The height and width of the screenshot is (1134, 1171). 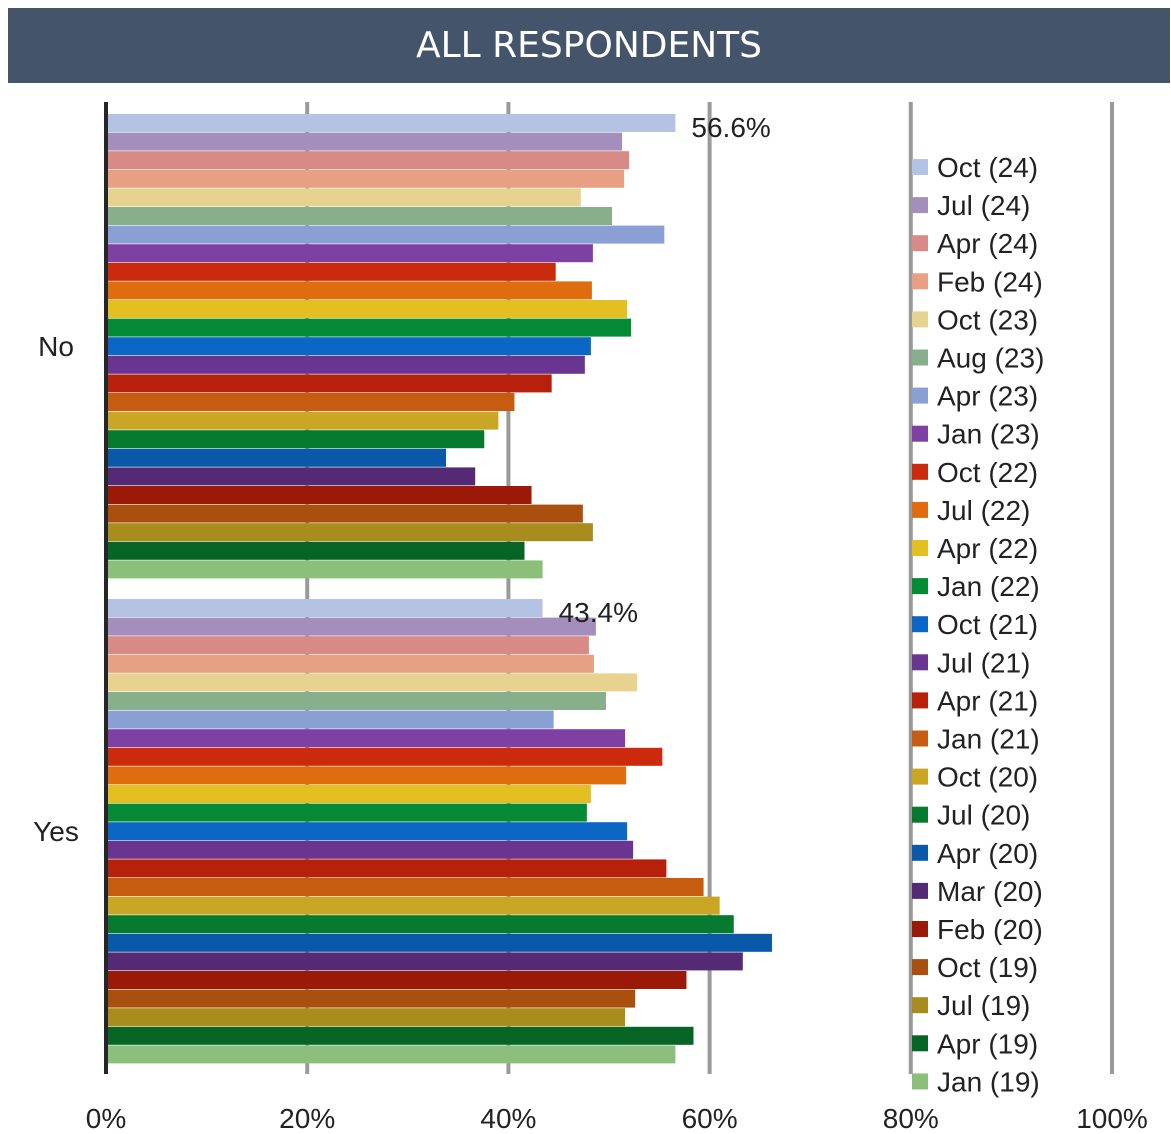 What do you see at coordinates (983, 1005) in the screenshot?
I see `legend-label: Jul (19)` at bounding box center [983, 1005].